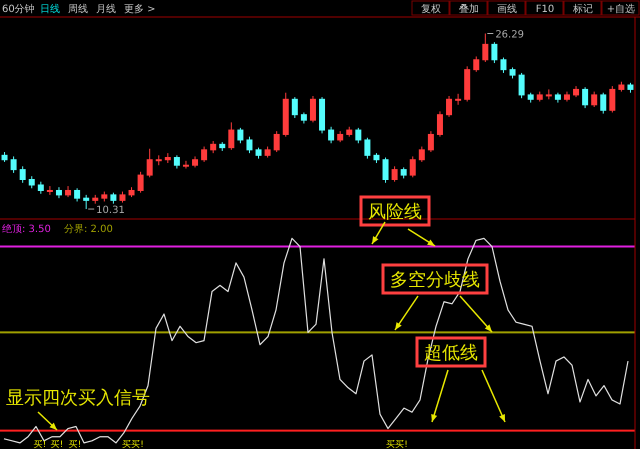  I want to click on text: 标记, so click(582, 9).